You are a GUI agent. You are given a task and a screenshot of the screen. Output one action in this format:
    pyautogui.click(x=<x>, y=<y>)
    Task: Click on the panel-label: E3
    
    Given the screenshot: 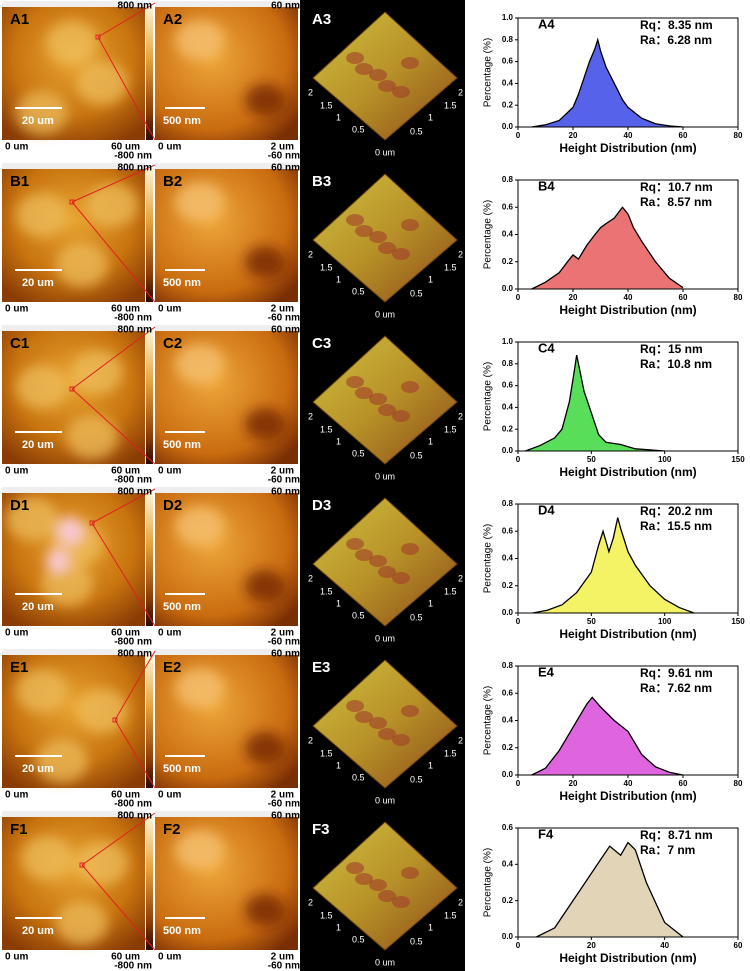 What is the action you would take?
    pyautogui.click(x=321, y=667)
    